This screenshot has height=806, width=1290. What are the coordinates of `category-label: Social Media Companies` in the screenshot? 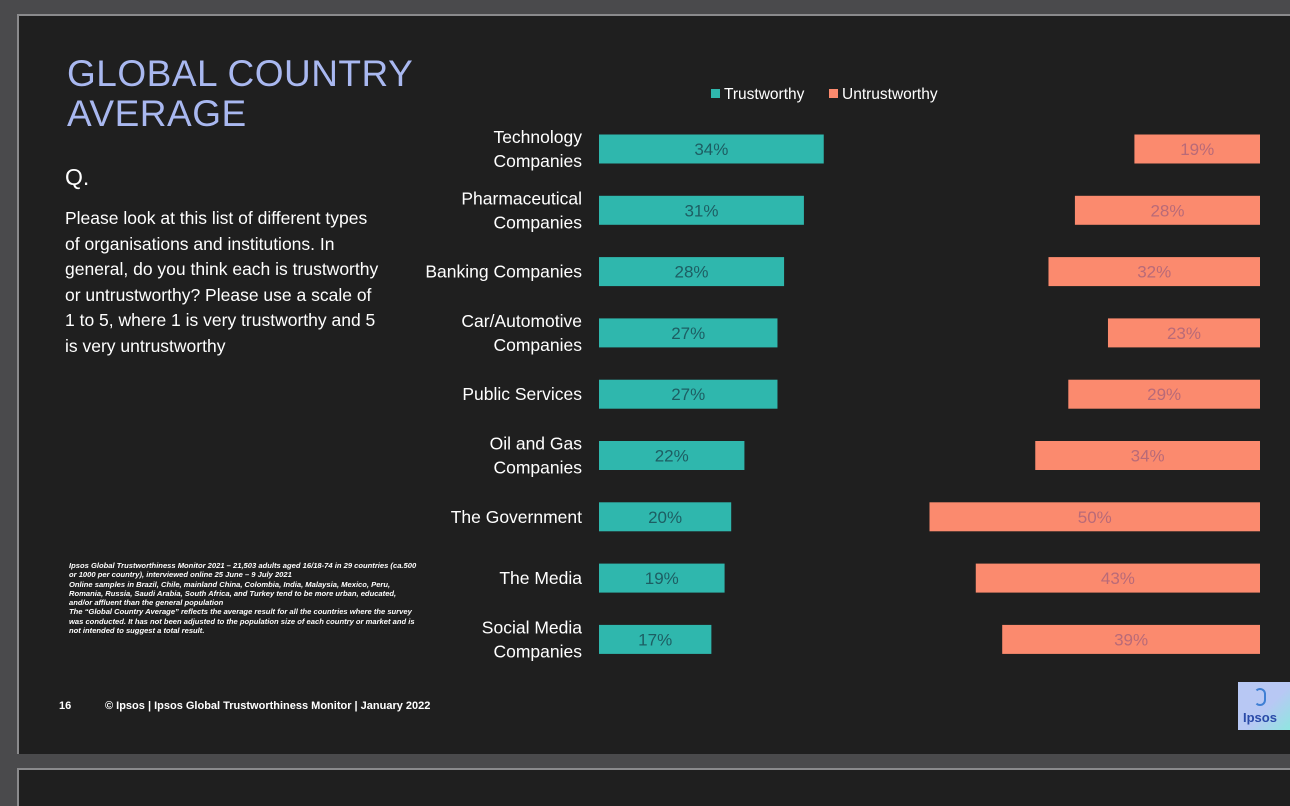 It's located at (532, 639).